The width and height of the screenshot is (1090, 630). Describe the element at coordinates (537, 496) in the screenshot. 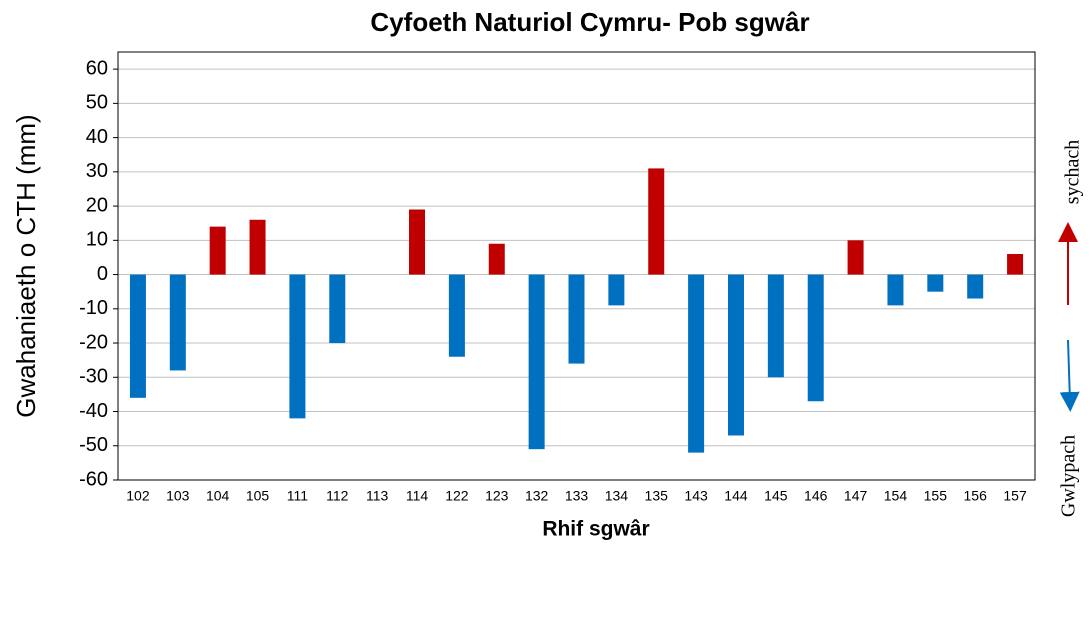

I see `x-tick-label: 132` at that location.